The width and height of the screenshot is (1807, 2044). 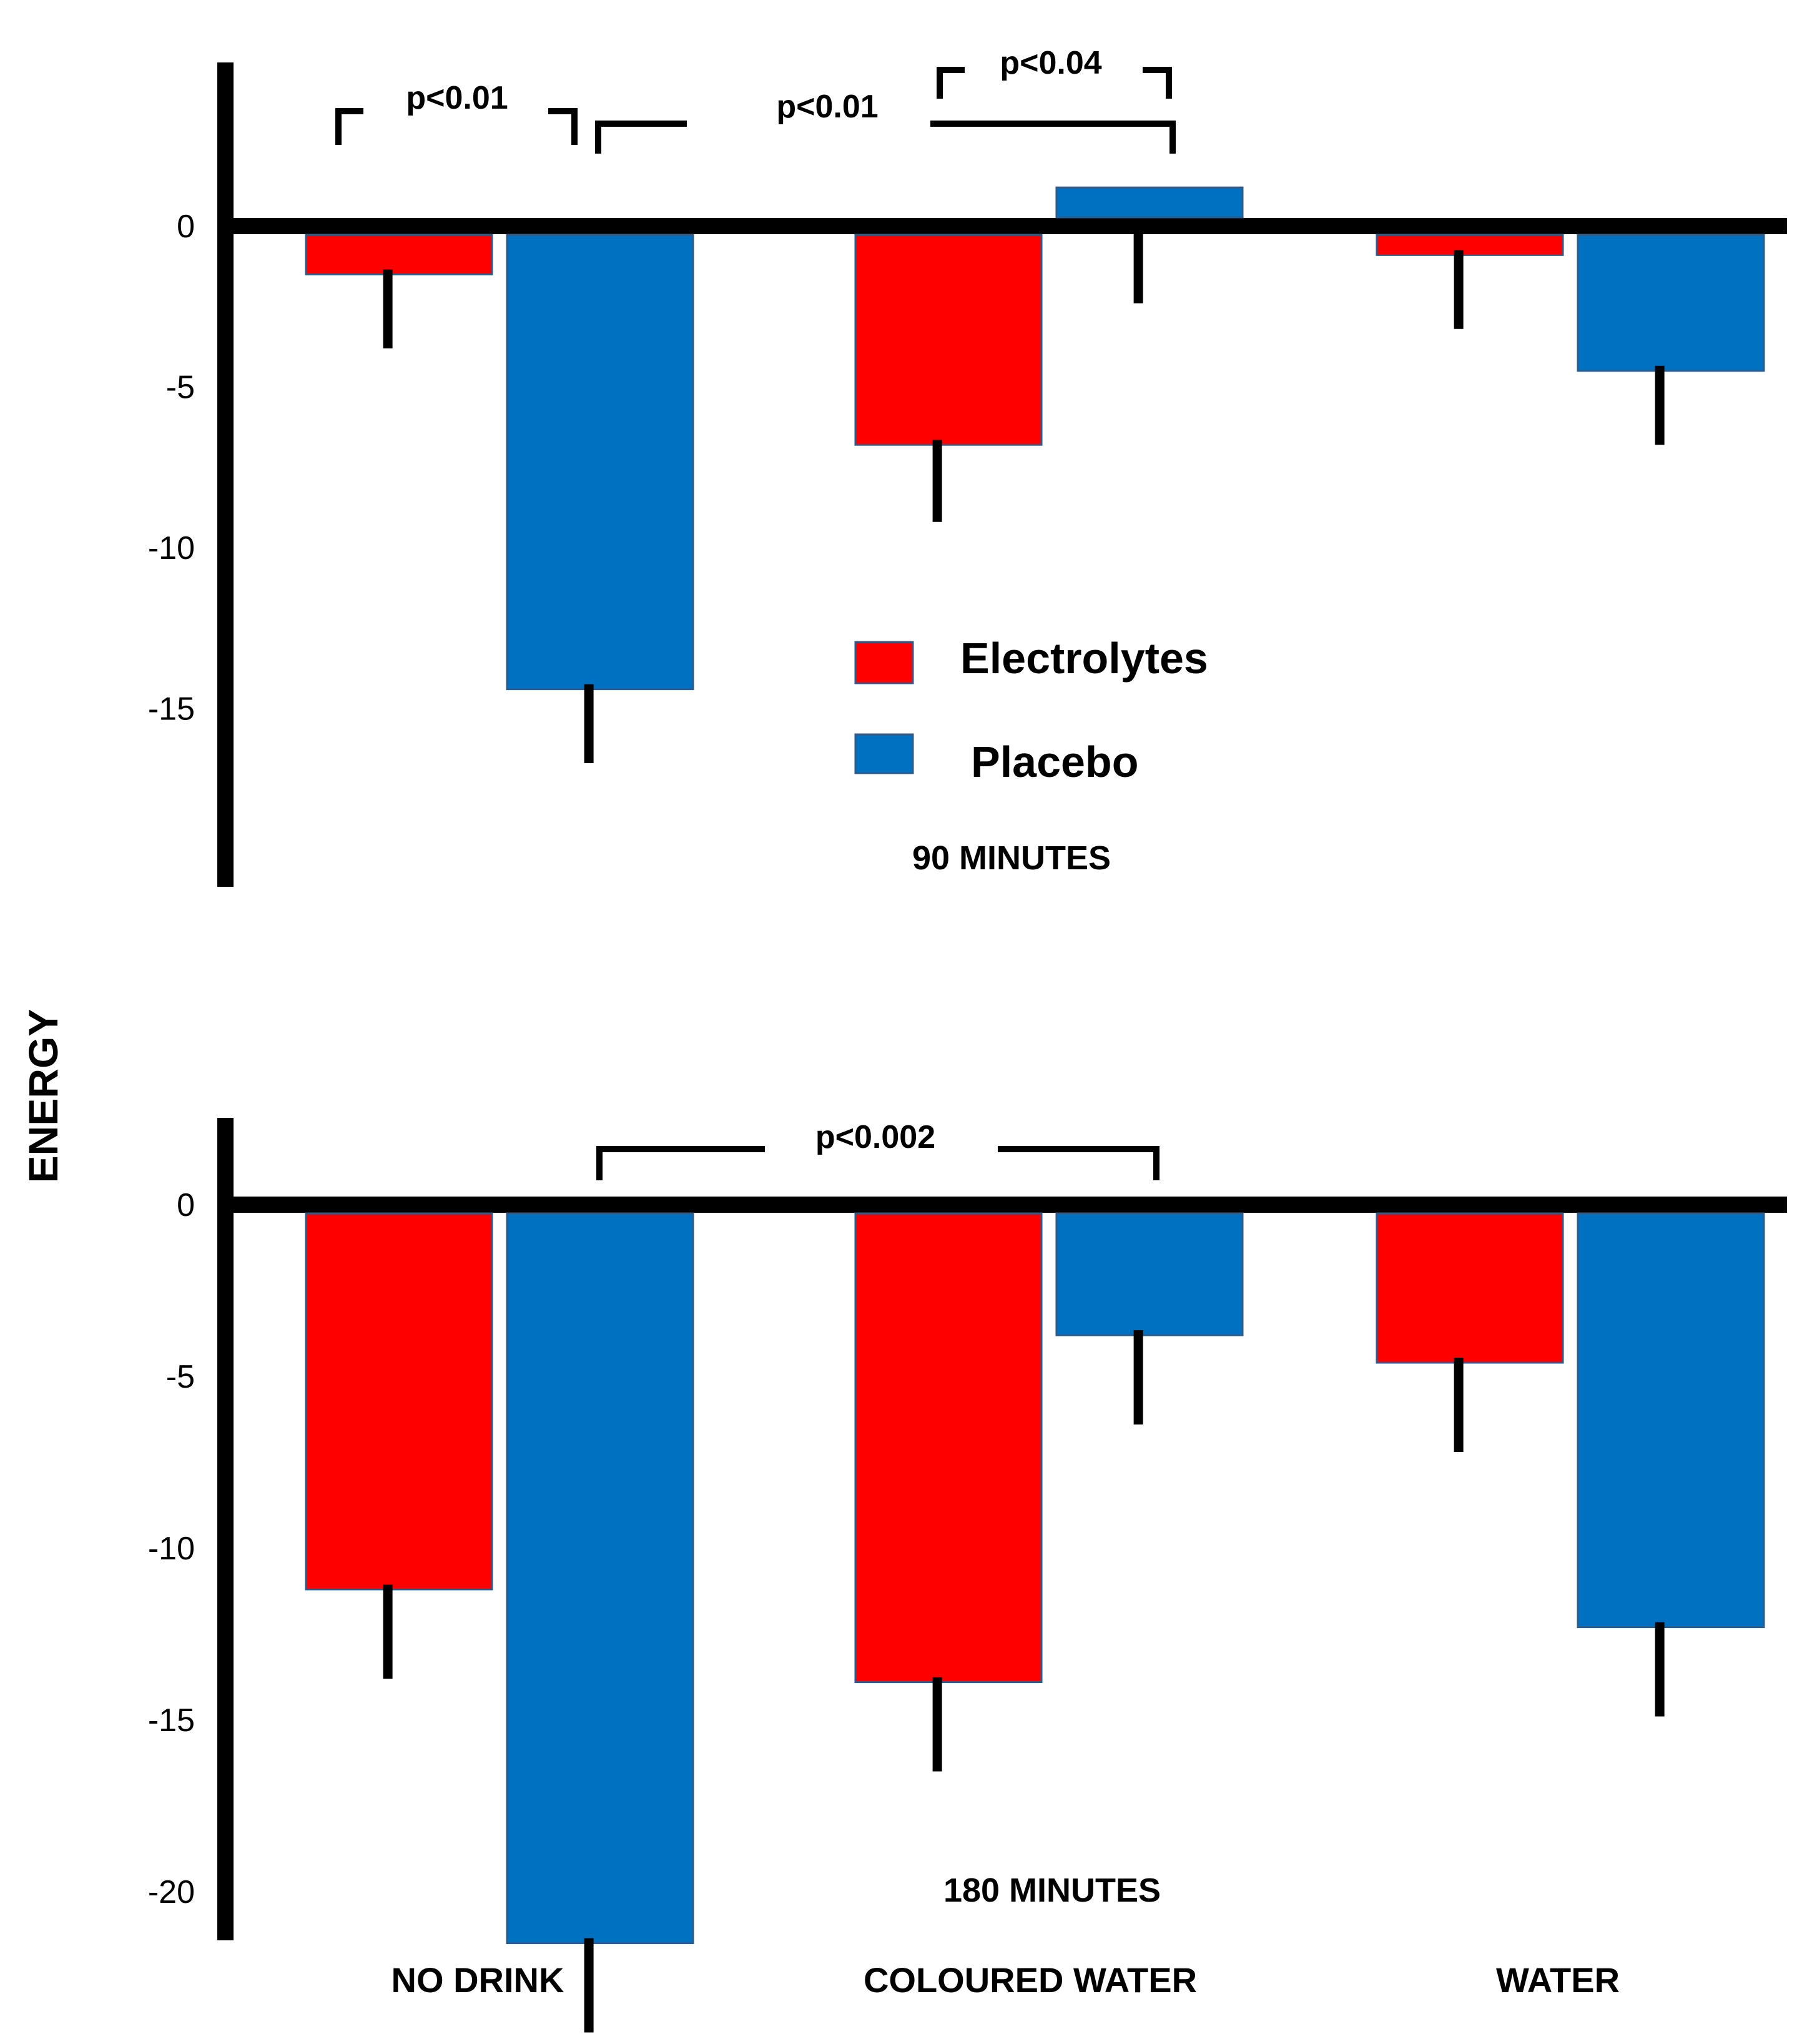 I want to click on bar-90-coloured-water-placebo, so click(x=1149, y=202).